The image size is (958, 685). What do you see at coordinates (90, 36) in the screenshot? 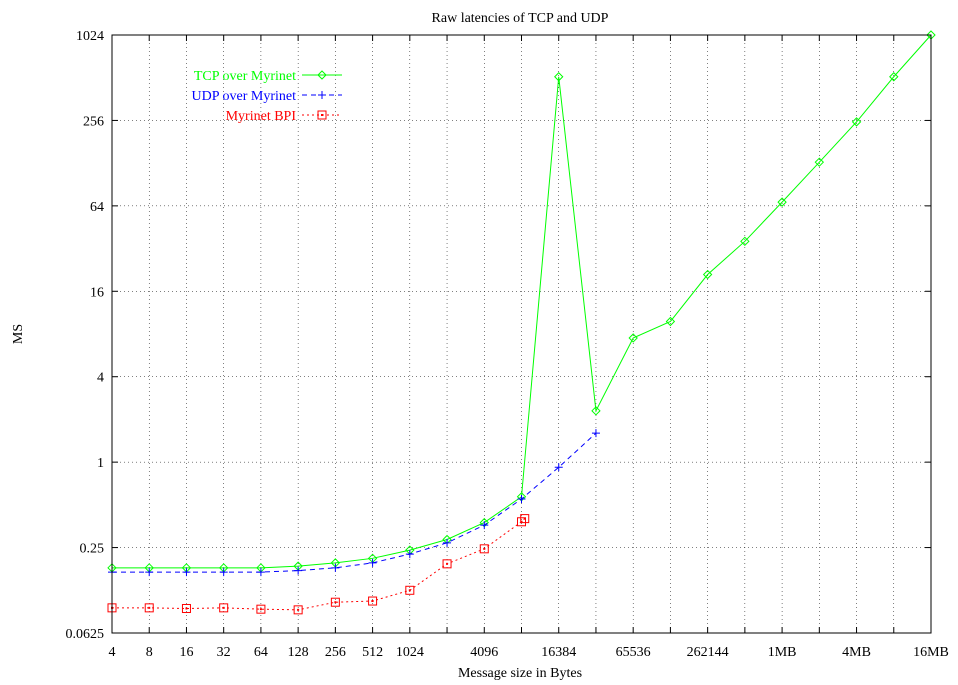
I see `y-tick-label: 1024` at bounding box center [90, 36].